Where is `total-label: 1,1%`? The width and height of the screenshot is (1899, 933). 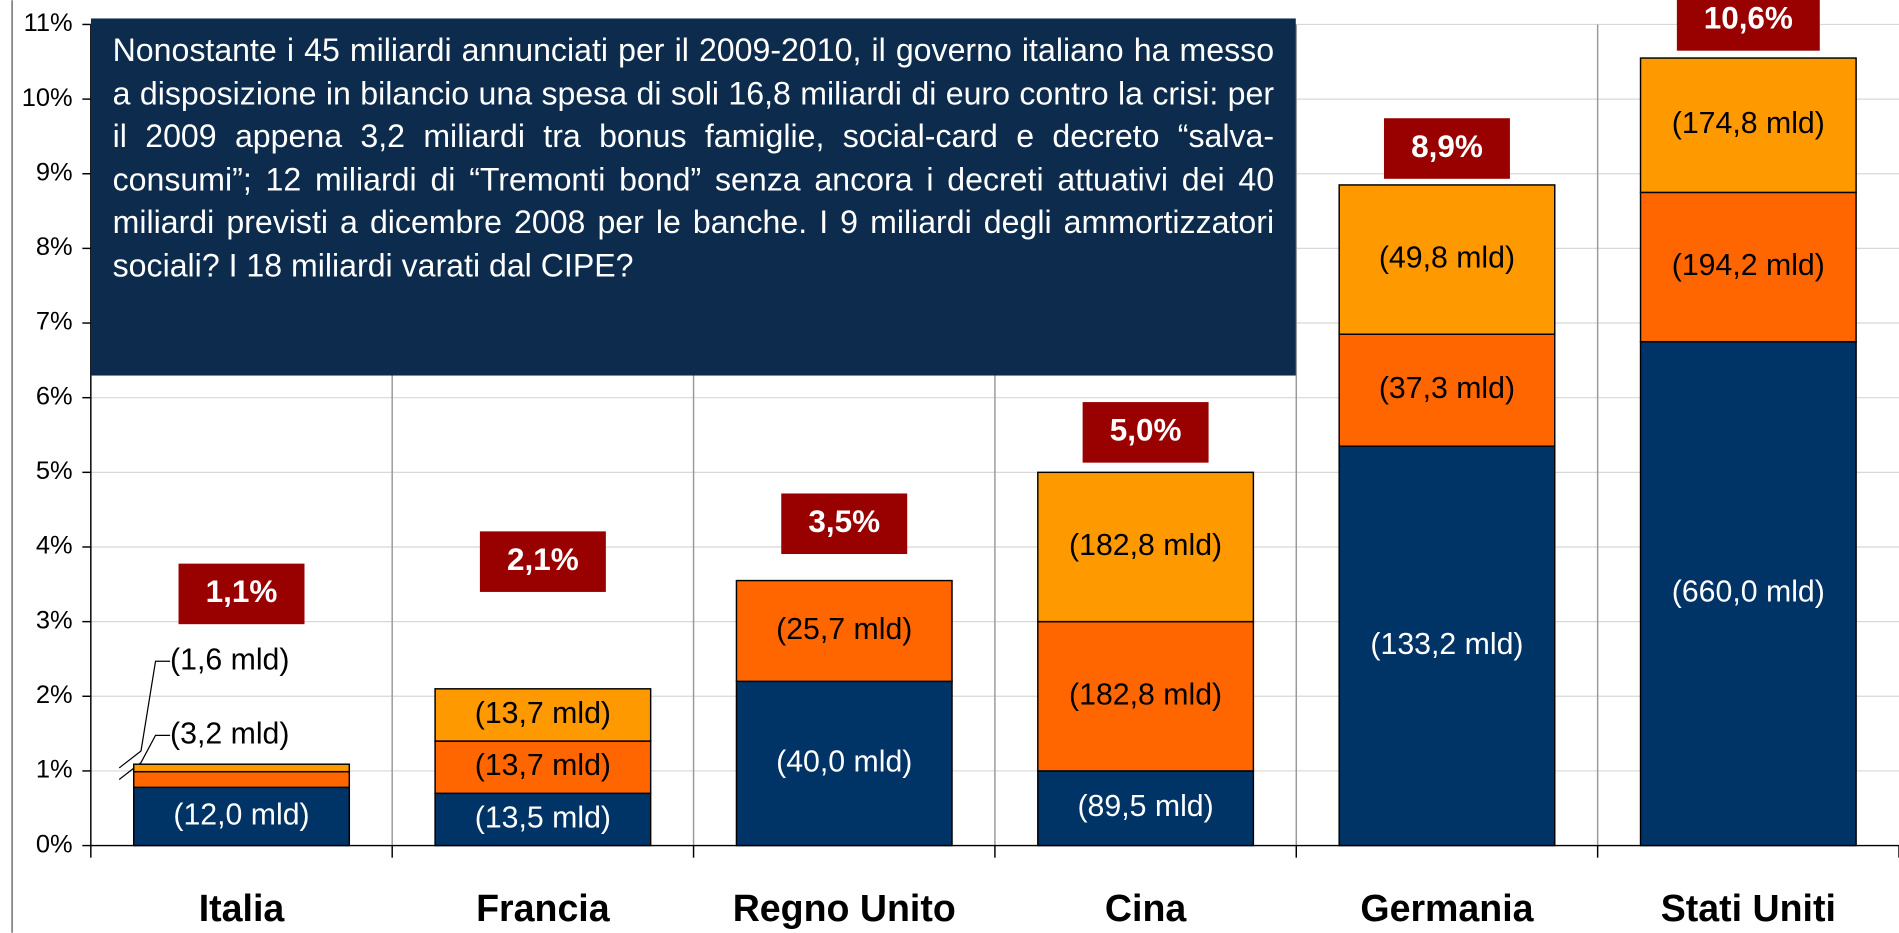
total-label: 1,1% is located at coordinates (242, 591).